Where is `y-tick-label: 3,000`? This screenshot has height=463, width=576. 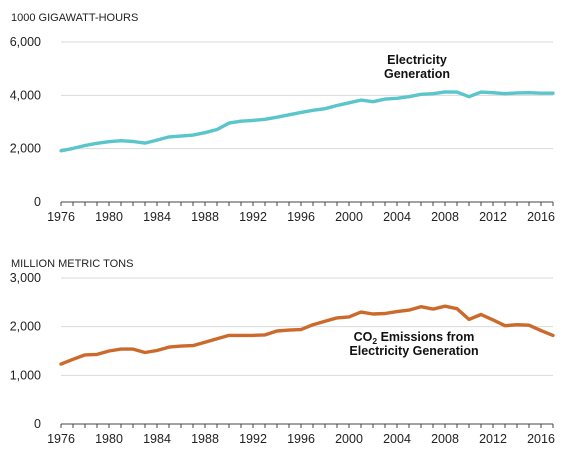
y-tick-label: 3,000 is located at coordinates (25, 278).